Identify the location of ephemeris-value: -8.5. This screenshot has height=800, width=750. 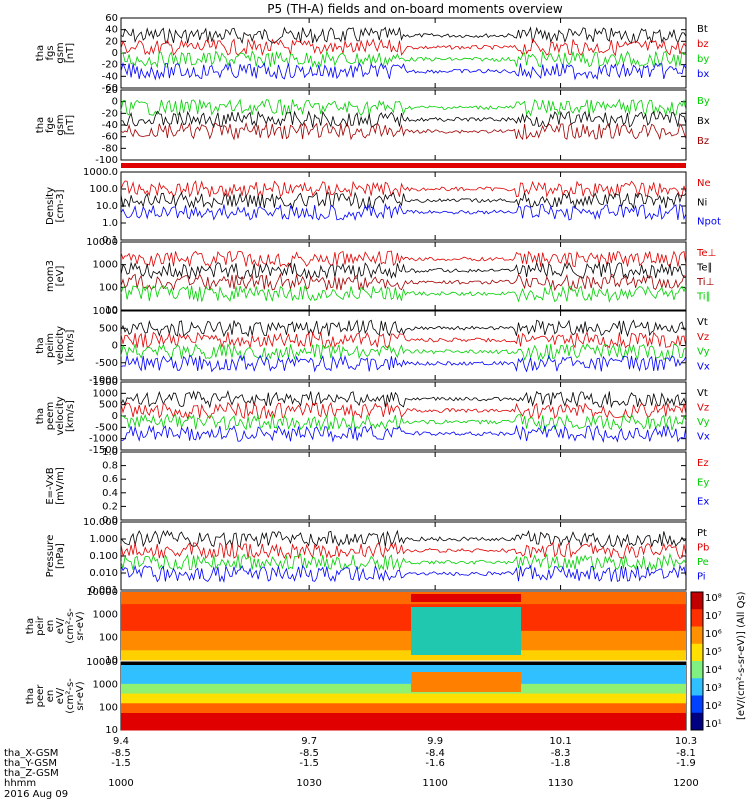
(121, 753).